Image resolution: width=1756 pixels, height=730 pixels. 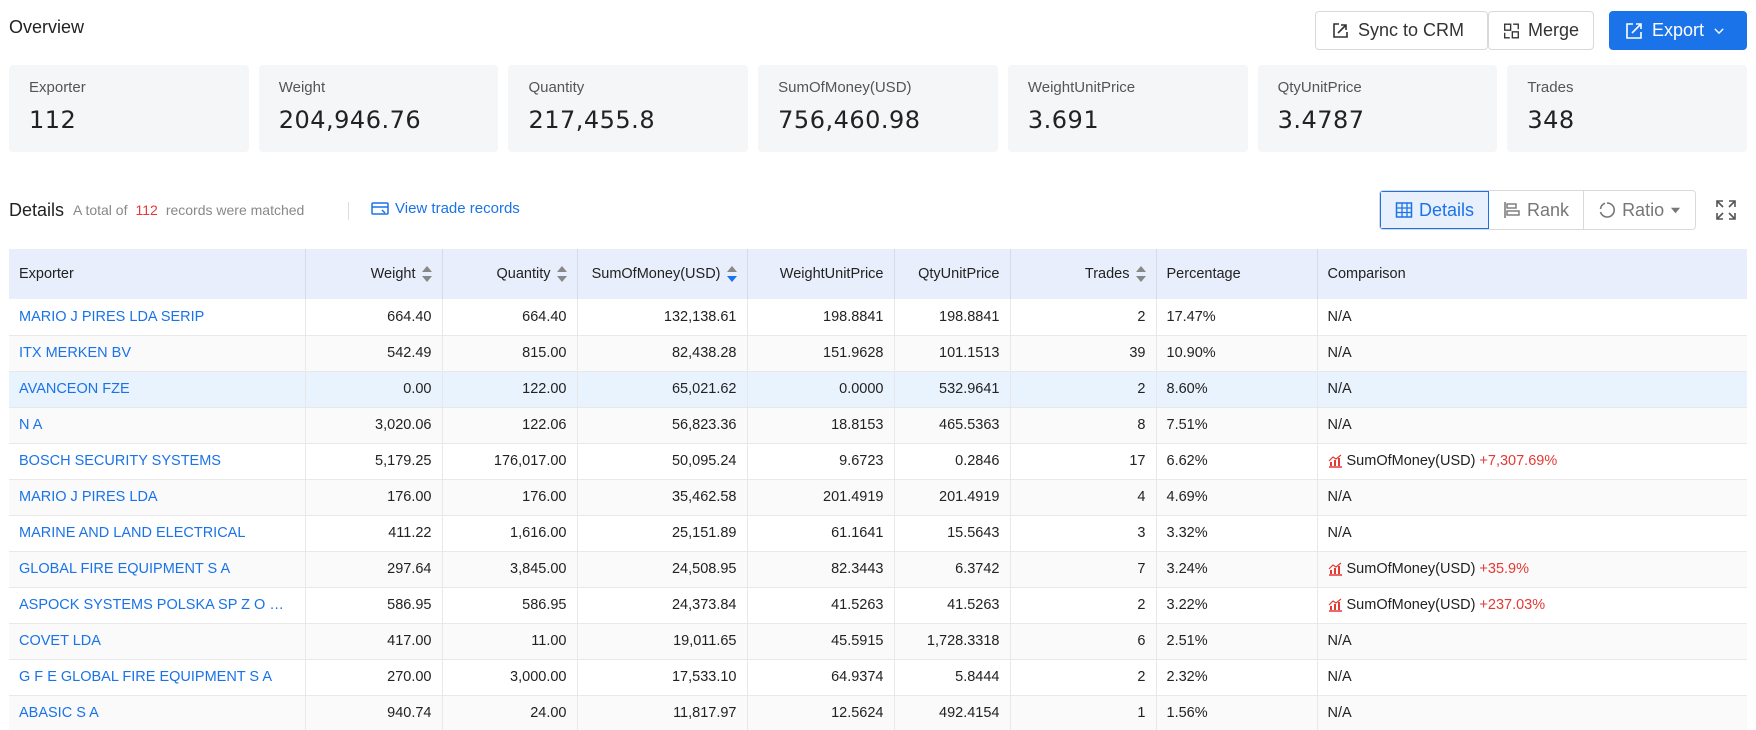 I want to click on col-sum-of-money: SumOfMoney(USD), so click(x=662, y=274).